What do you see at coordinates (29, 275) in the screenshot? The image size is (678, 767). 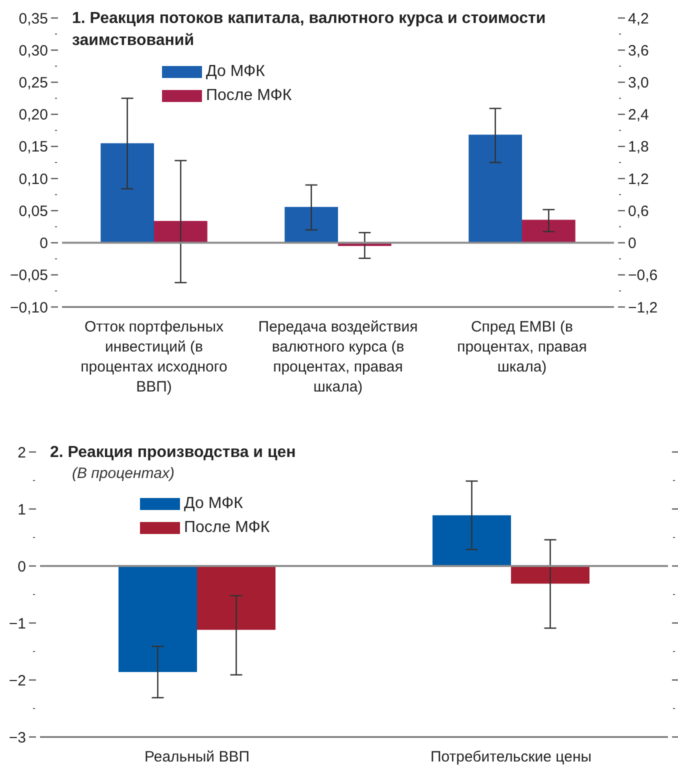 I see `y-tick-label: −0,05` at bounding box center [29, 275].